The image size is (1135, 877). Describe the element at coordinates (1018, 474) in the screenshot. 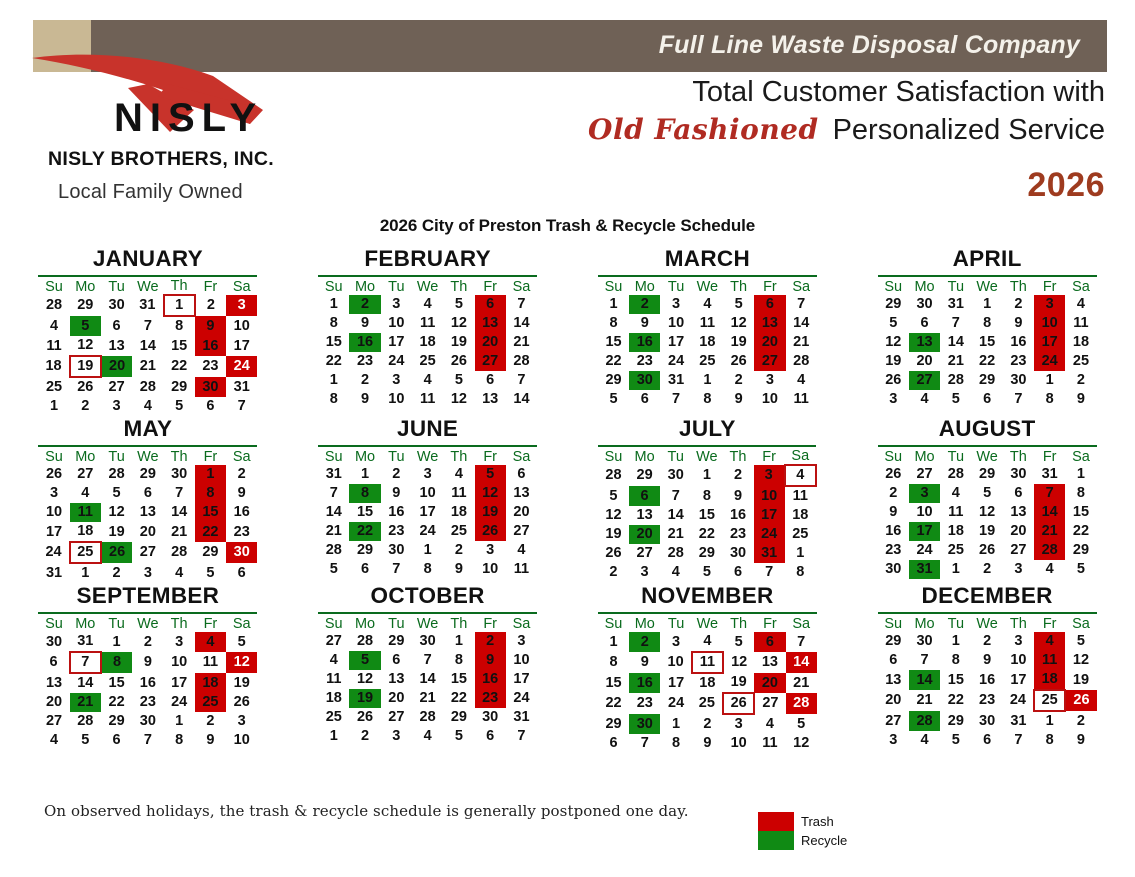

I see `adjacent-month-day-cell: 30` at that location.